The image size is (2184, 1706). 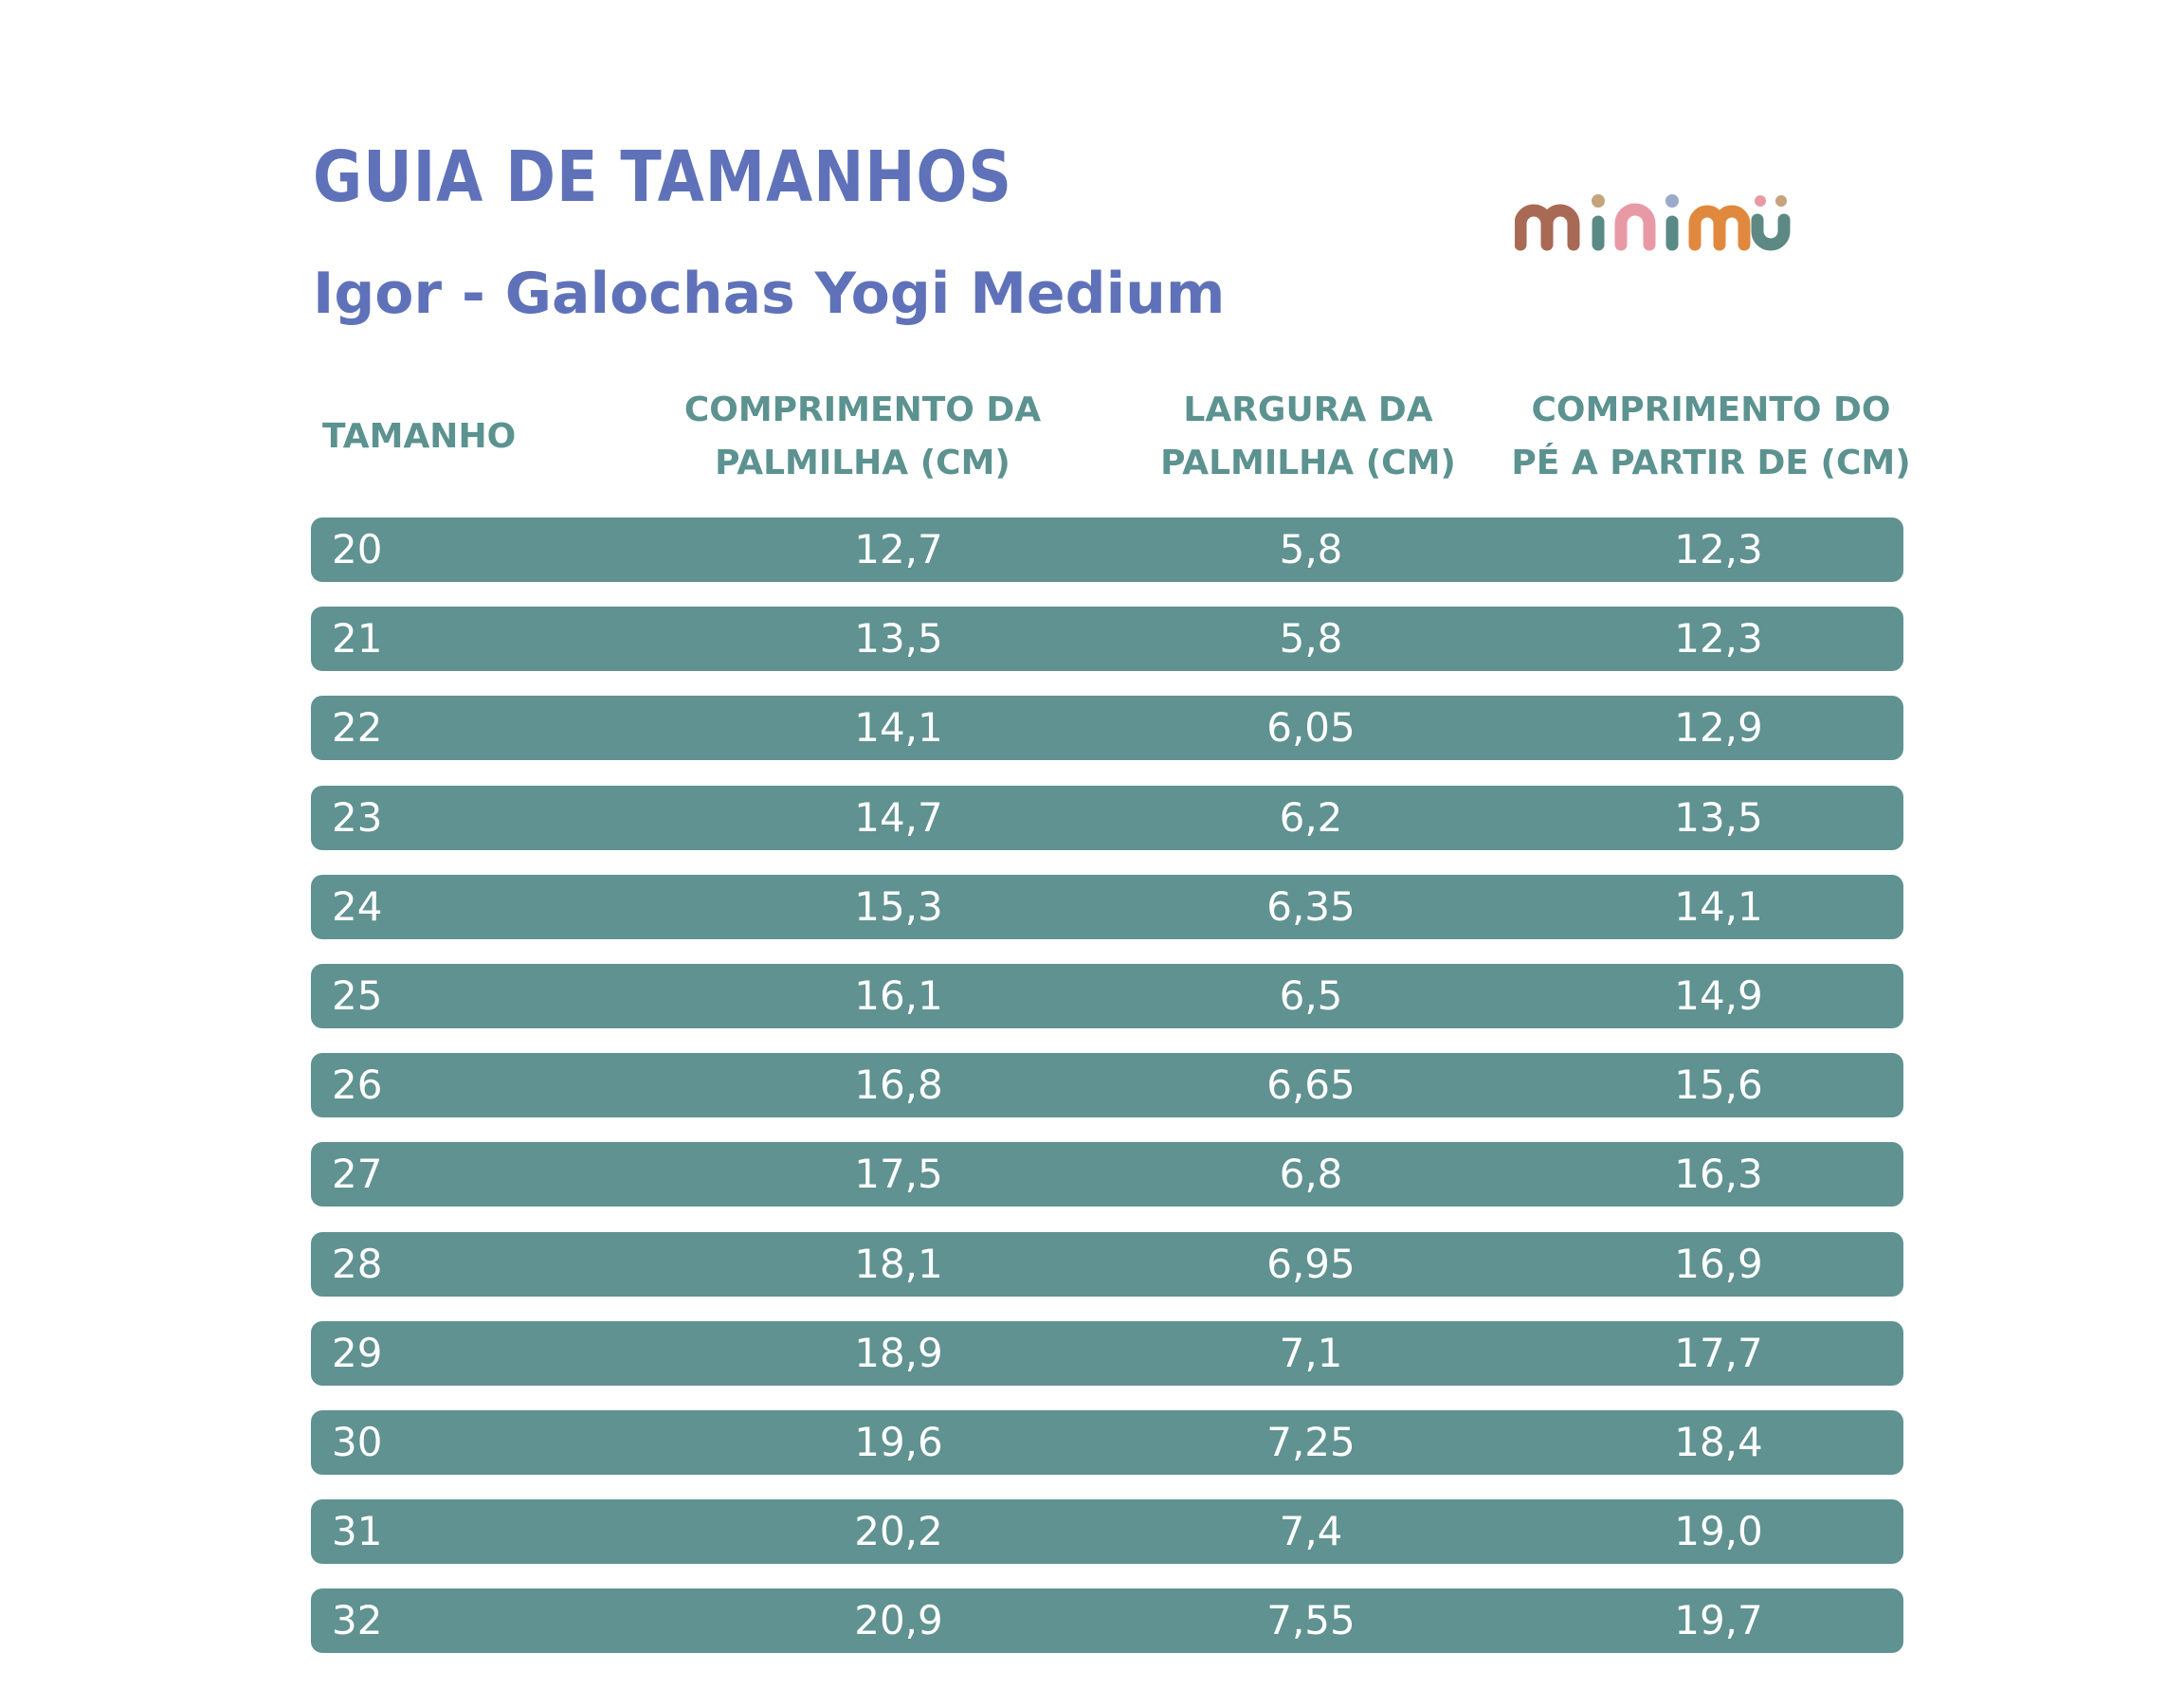 I want to click on cell-insole-width: 7,1, so click(x=1311, y=1353).